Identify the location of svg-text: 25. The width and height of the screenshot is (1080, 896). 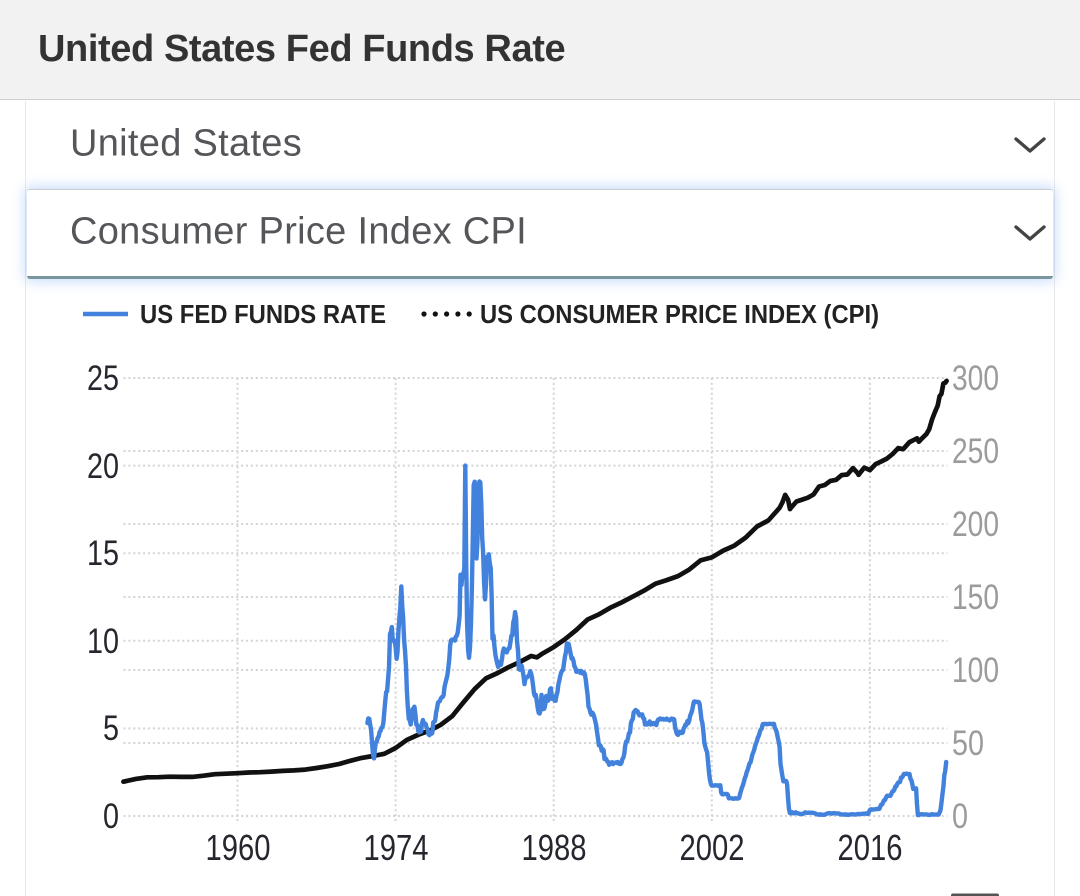
(103, 378).